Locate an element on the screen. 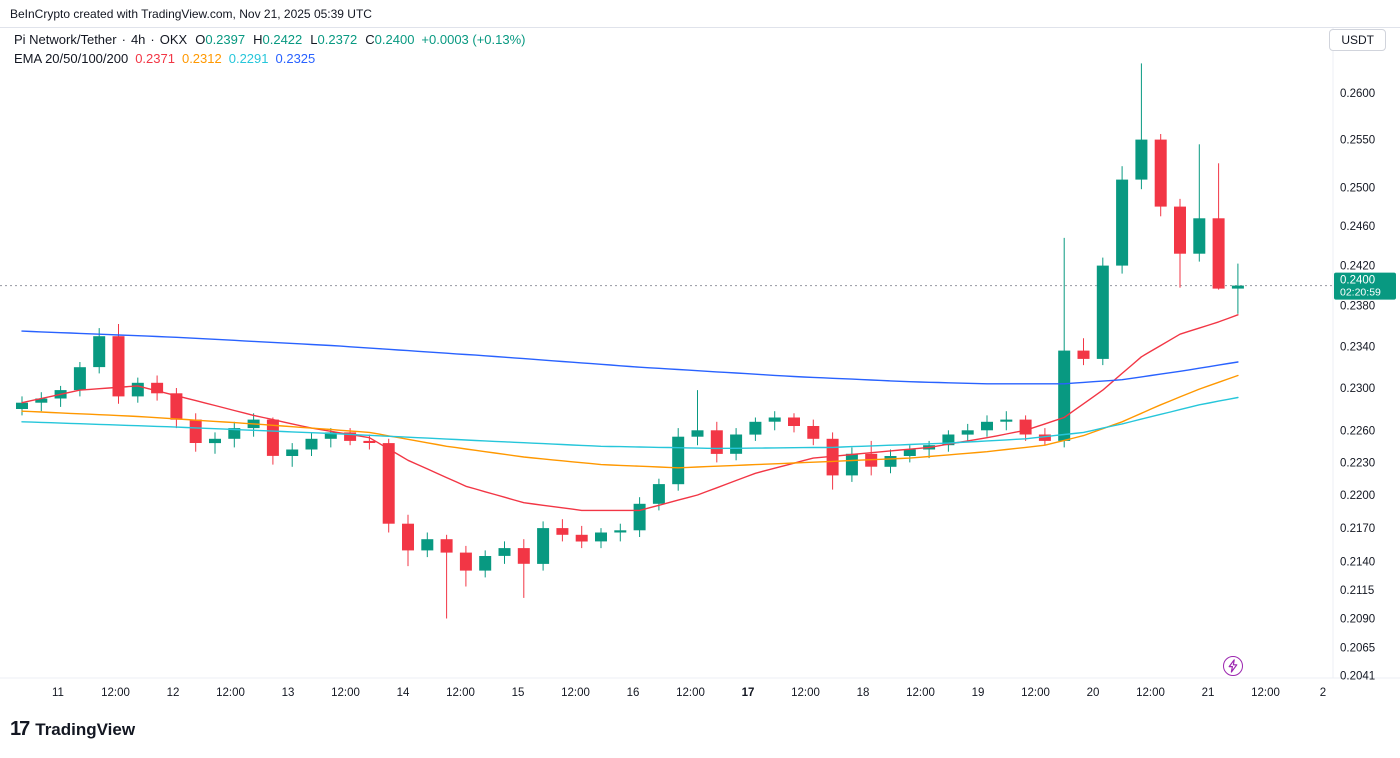 The image size is (1400, 758). ema200-value: 0.2325 is located at coordinates (295, 58).